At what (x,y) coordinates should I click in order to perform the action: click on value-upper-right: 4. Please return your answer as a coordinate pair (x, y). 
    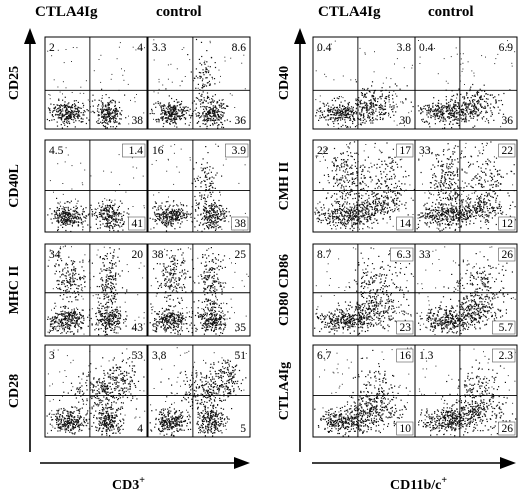
    Looking at the image, I should click on (140, 48).